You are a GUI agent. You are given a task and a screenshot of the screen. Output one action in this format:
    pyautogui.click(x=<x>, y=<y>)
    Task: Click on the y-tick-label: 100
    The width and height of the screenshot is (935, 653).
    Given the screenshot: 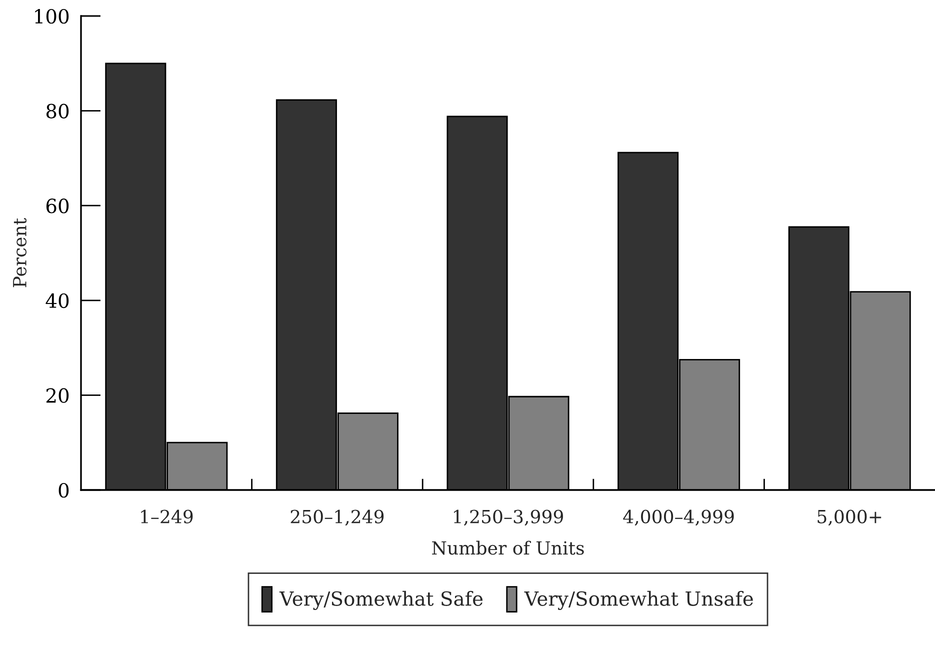 What is the action you would take?
    pyautogui.click(x=52, y=16)
    